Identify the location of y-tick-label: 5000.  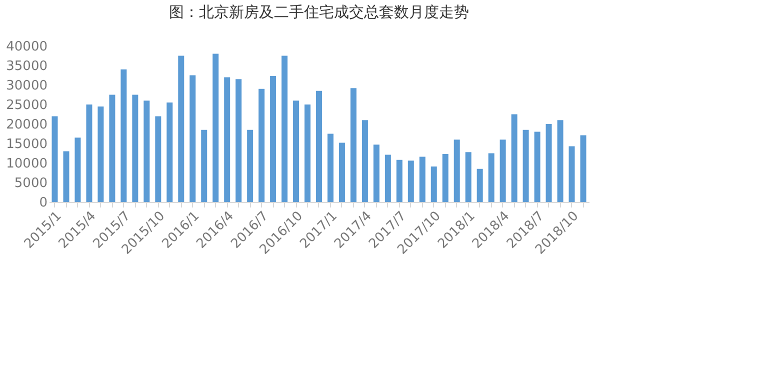
(31, 183).